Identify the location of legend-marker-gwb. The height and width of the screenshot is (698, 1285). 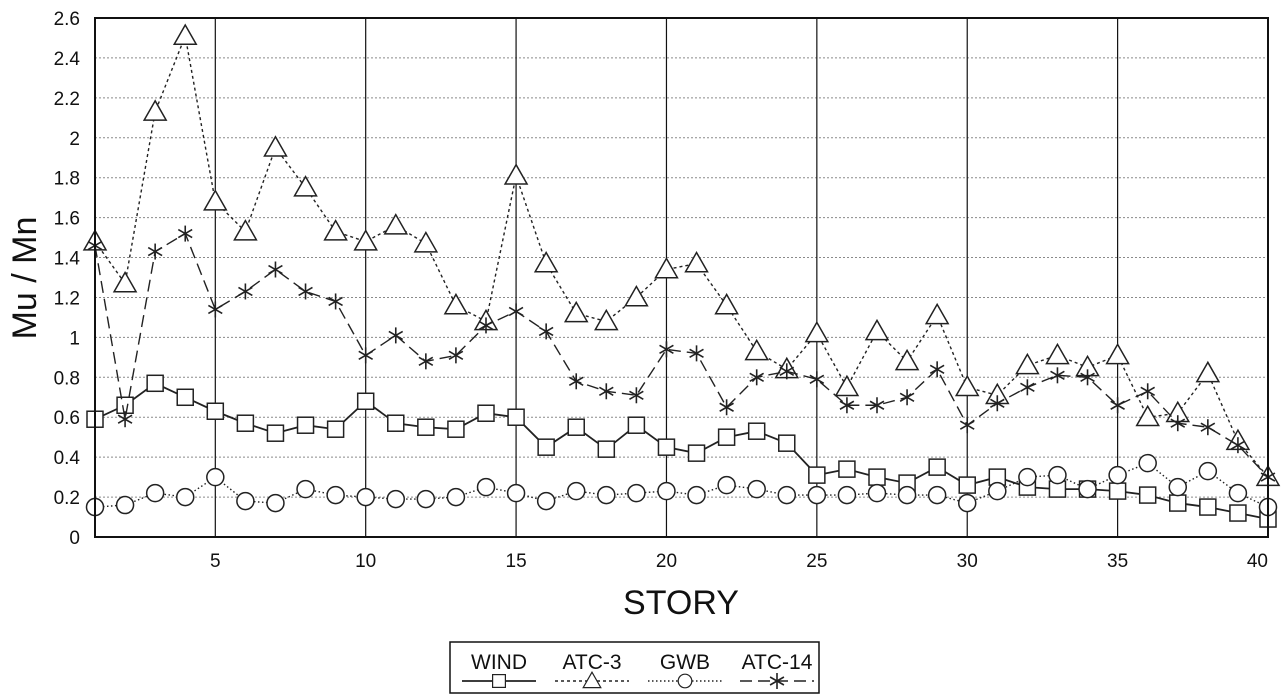
(685, 681).